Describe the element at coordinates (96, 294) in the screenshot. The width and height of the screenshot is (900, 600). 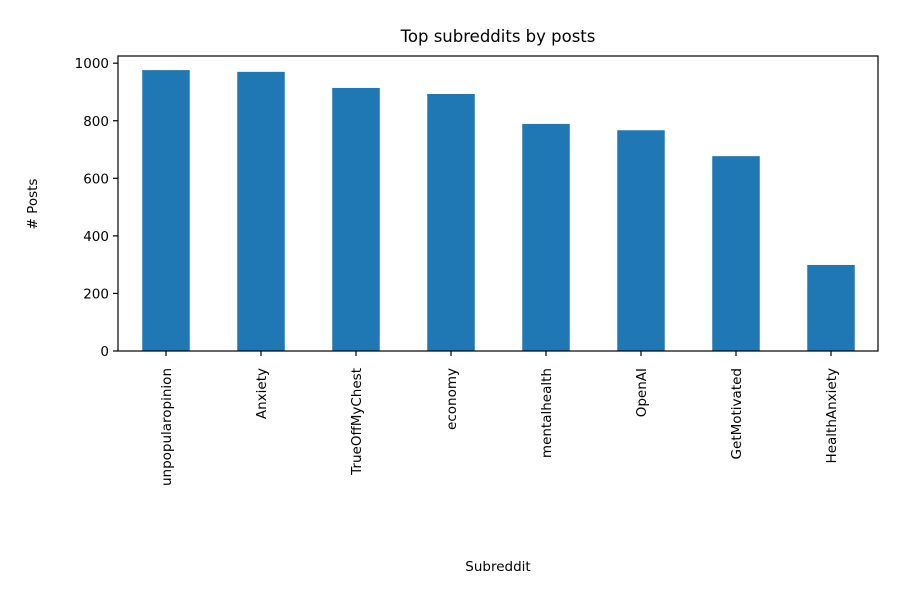
I see `y-tick-label: 200` at that location.